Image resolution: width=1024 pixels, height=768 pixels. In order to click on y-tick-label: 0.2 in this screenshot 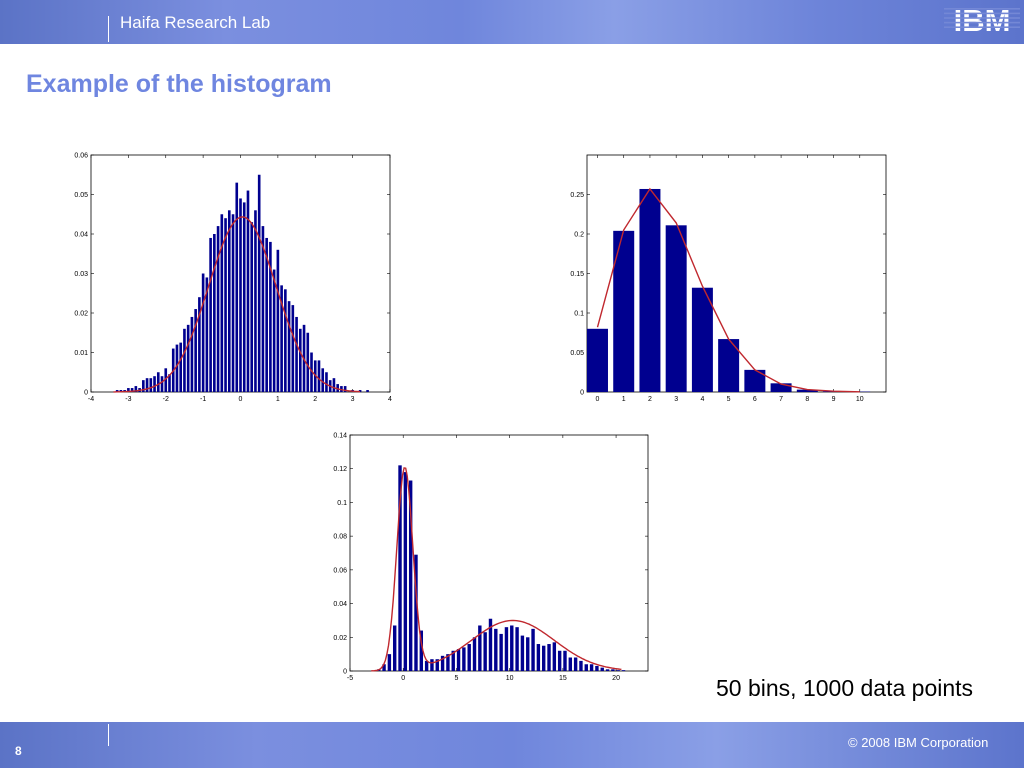, I will do `click(579, 235)`.